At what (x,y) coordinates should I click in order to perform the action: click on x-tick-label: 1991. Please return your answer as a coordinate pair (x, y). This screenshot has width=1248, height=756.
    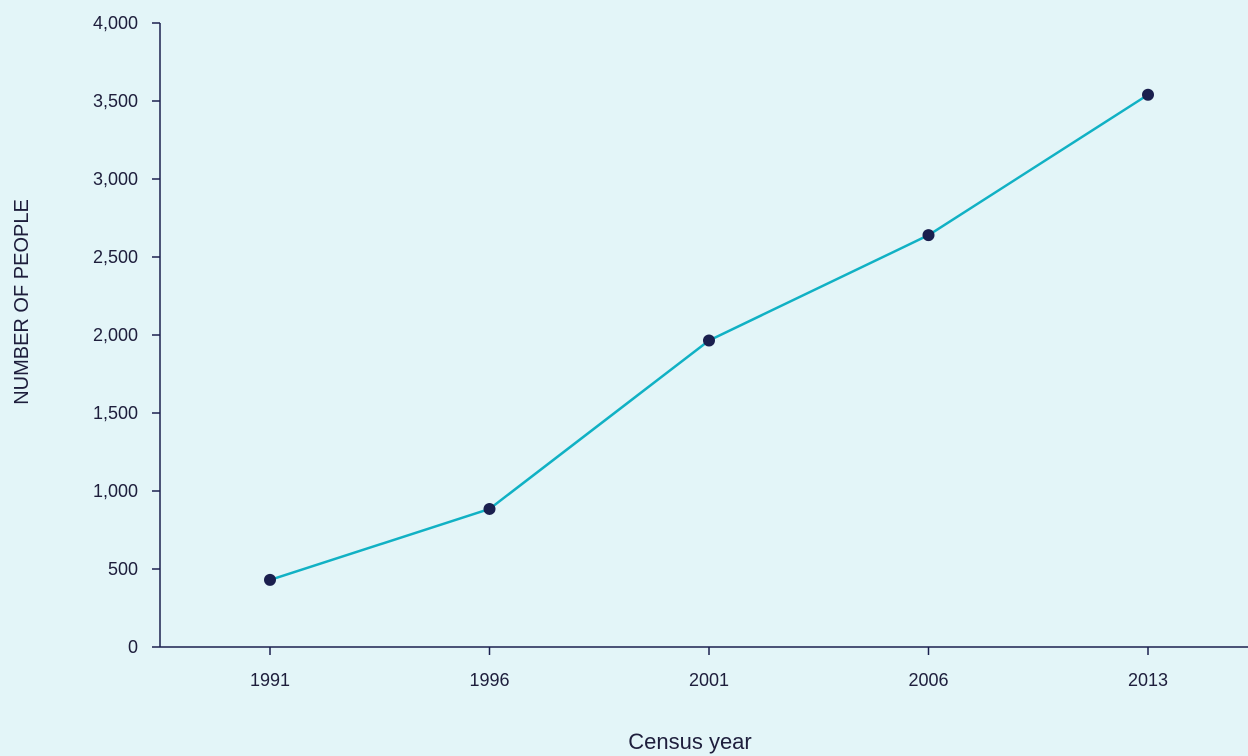
    Looking at the image, I should click on (270, 680).